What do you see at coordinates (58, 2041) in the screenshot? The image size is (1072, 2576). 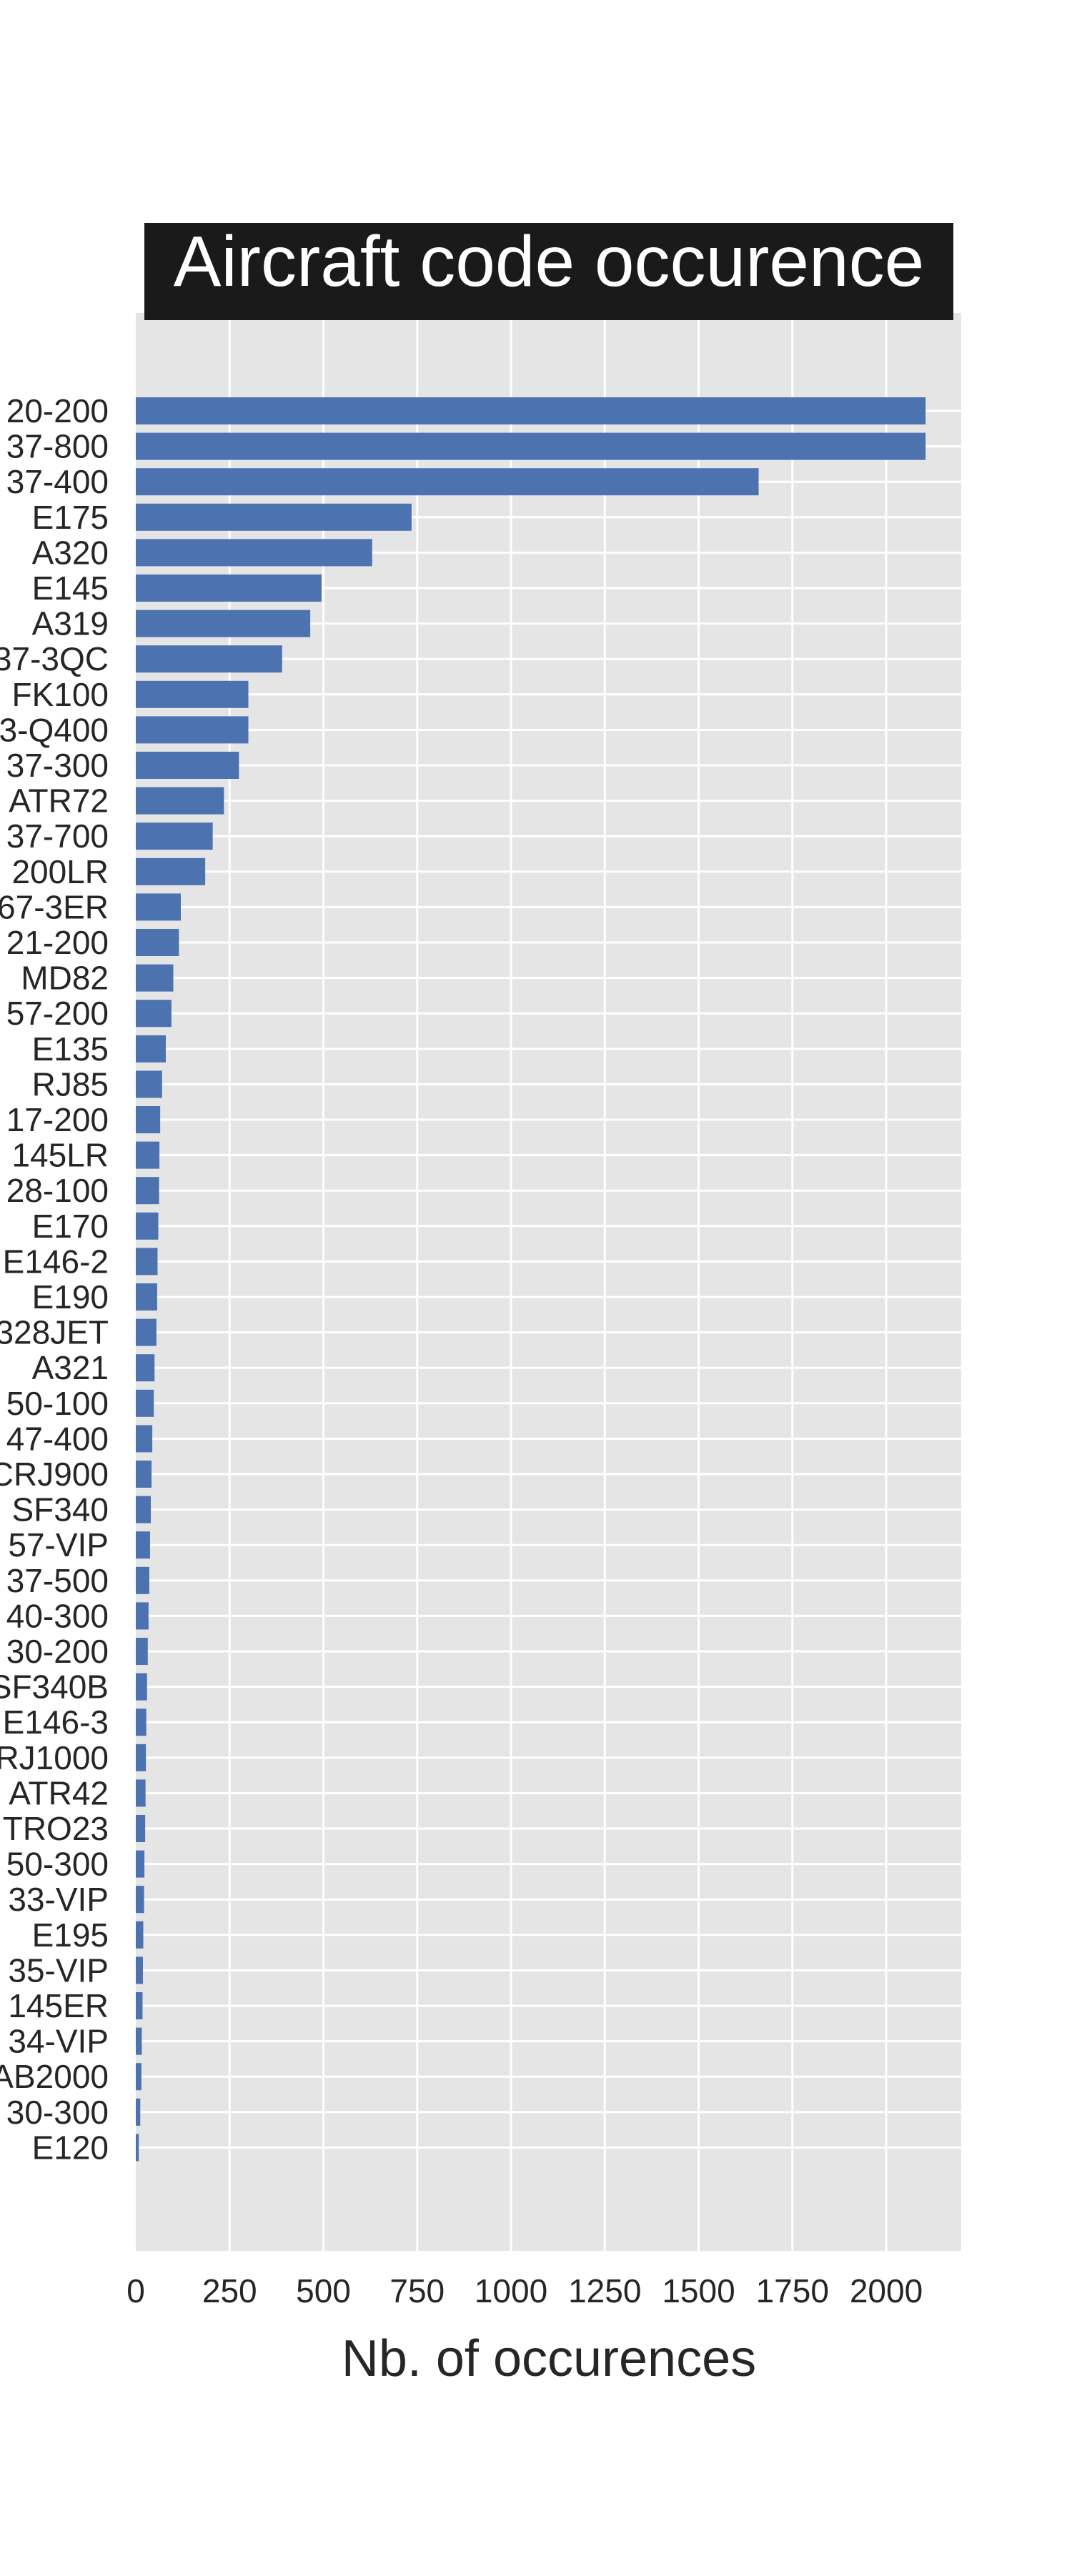 I see `y-tick-label: 34-VIP` at bounding box center [58, 2041].